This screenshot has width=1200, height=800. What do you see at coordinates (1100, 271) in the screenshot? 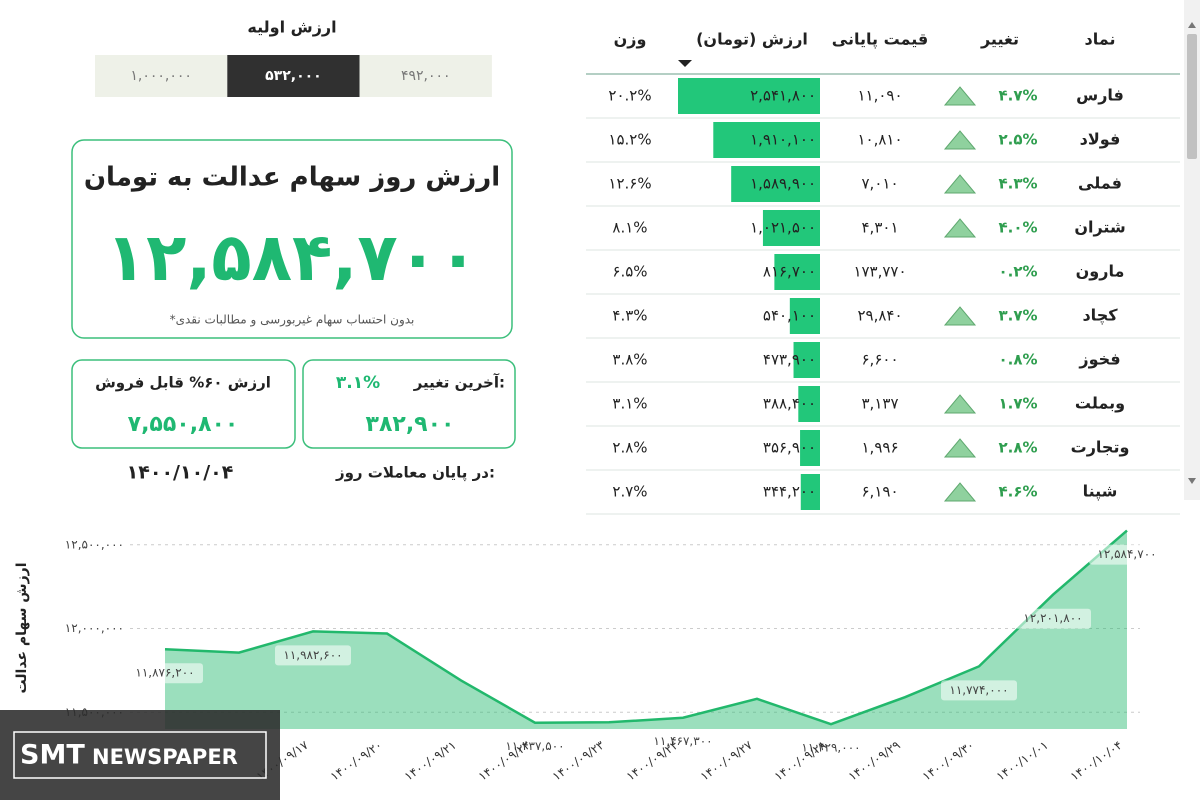
I see `symbol: مارون` at bounding box center [1100, 271].